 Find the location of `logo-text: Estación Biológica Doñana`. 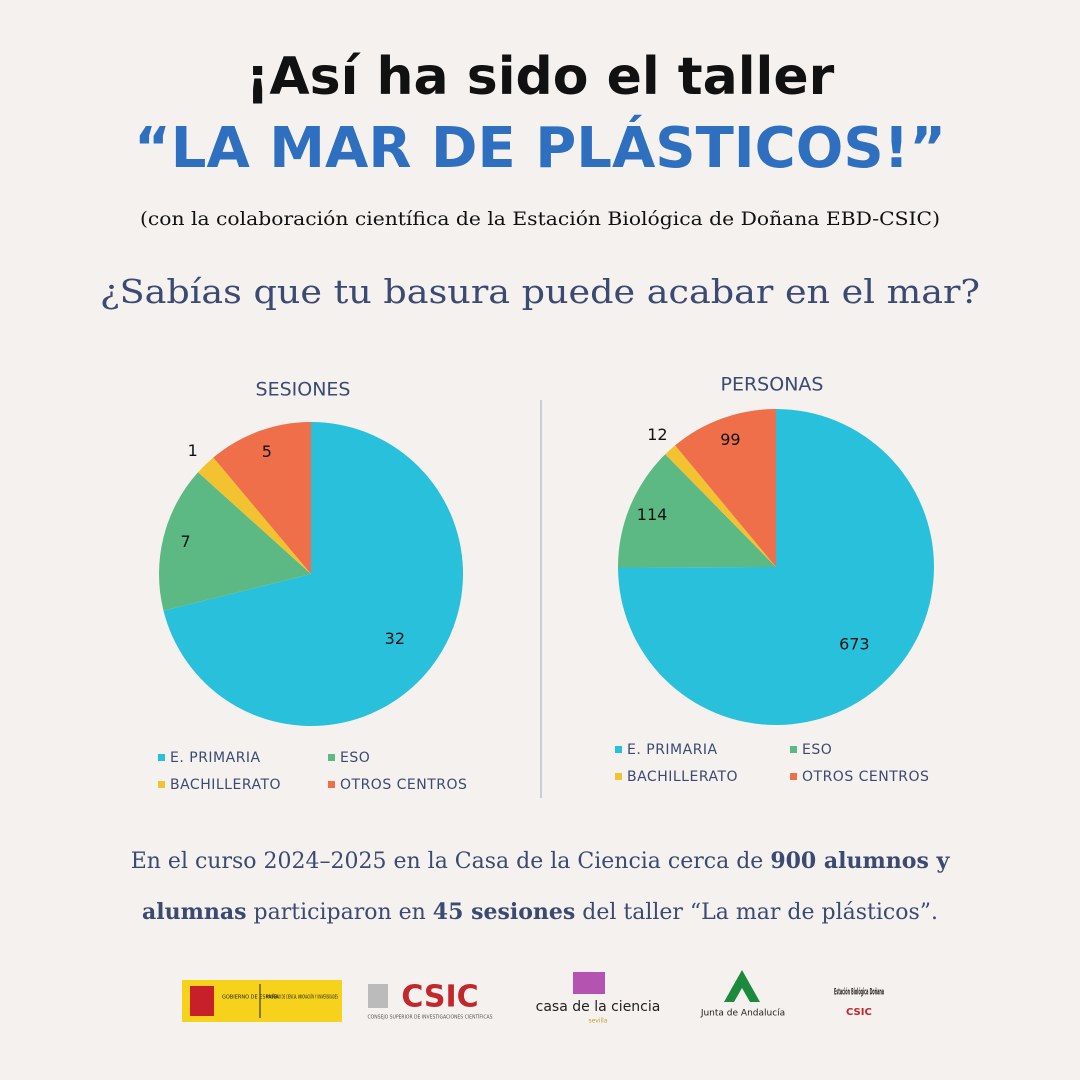

logo-text: Estación Biológica Doñana is located at coordinates (859, 992).